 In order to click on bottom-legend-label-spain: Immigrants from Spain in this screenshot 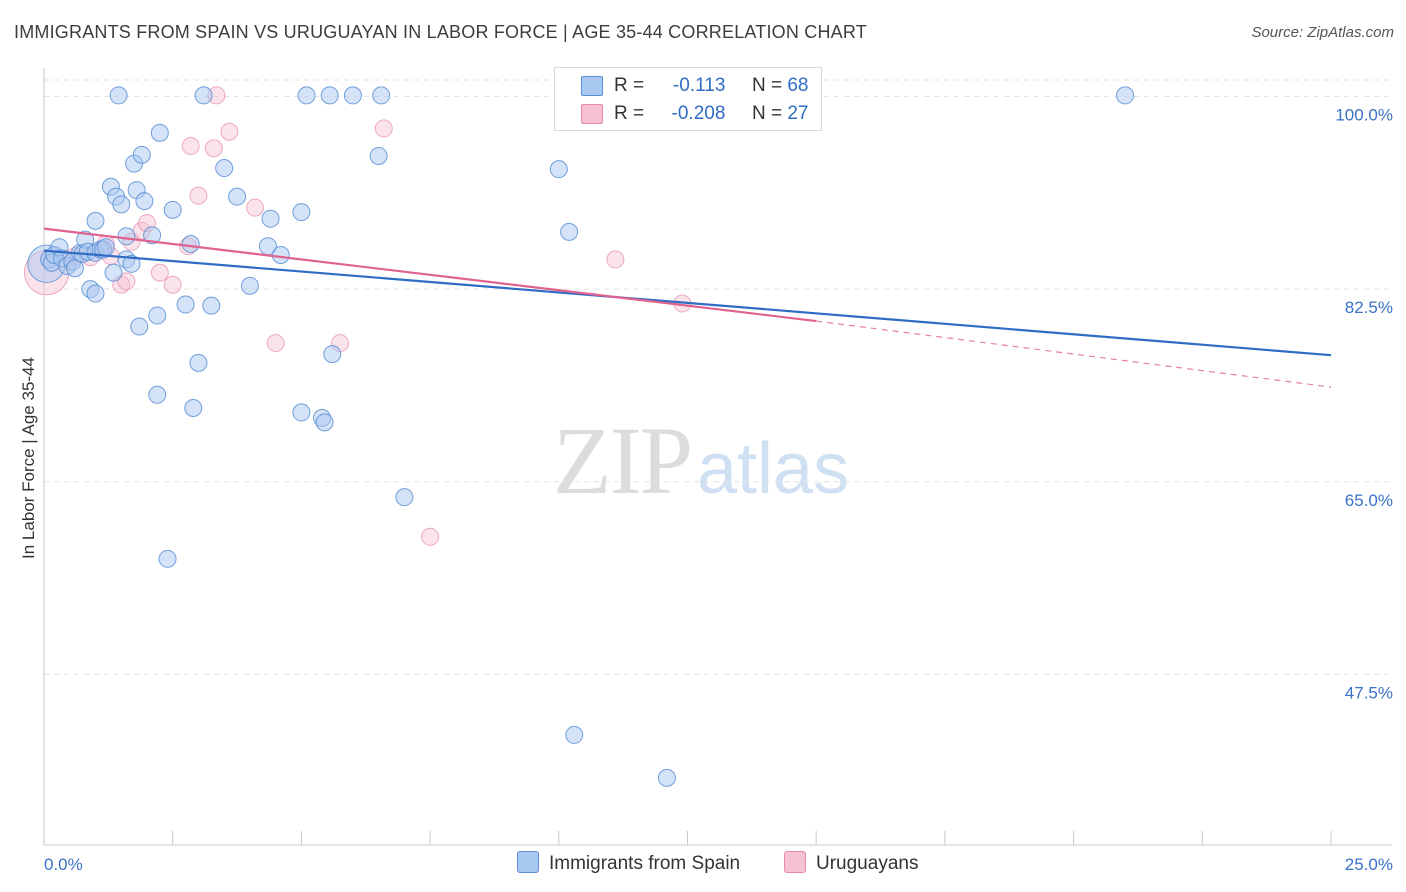, I will do `click(645, 863)`.